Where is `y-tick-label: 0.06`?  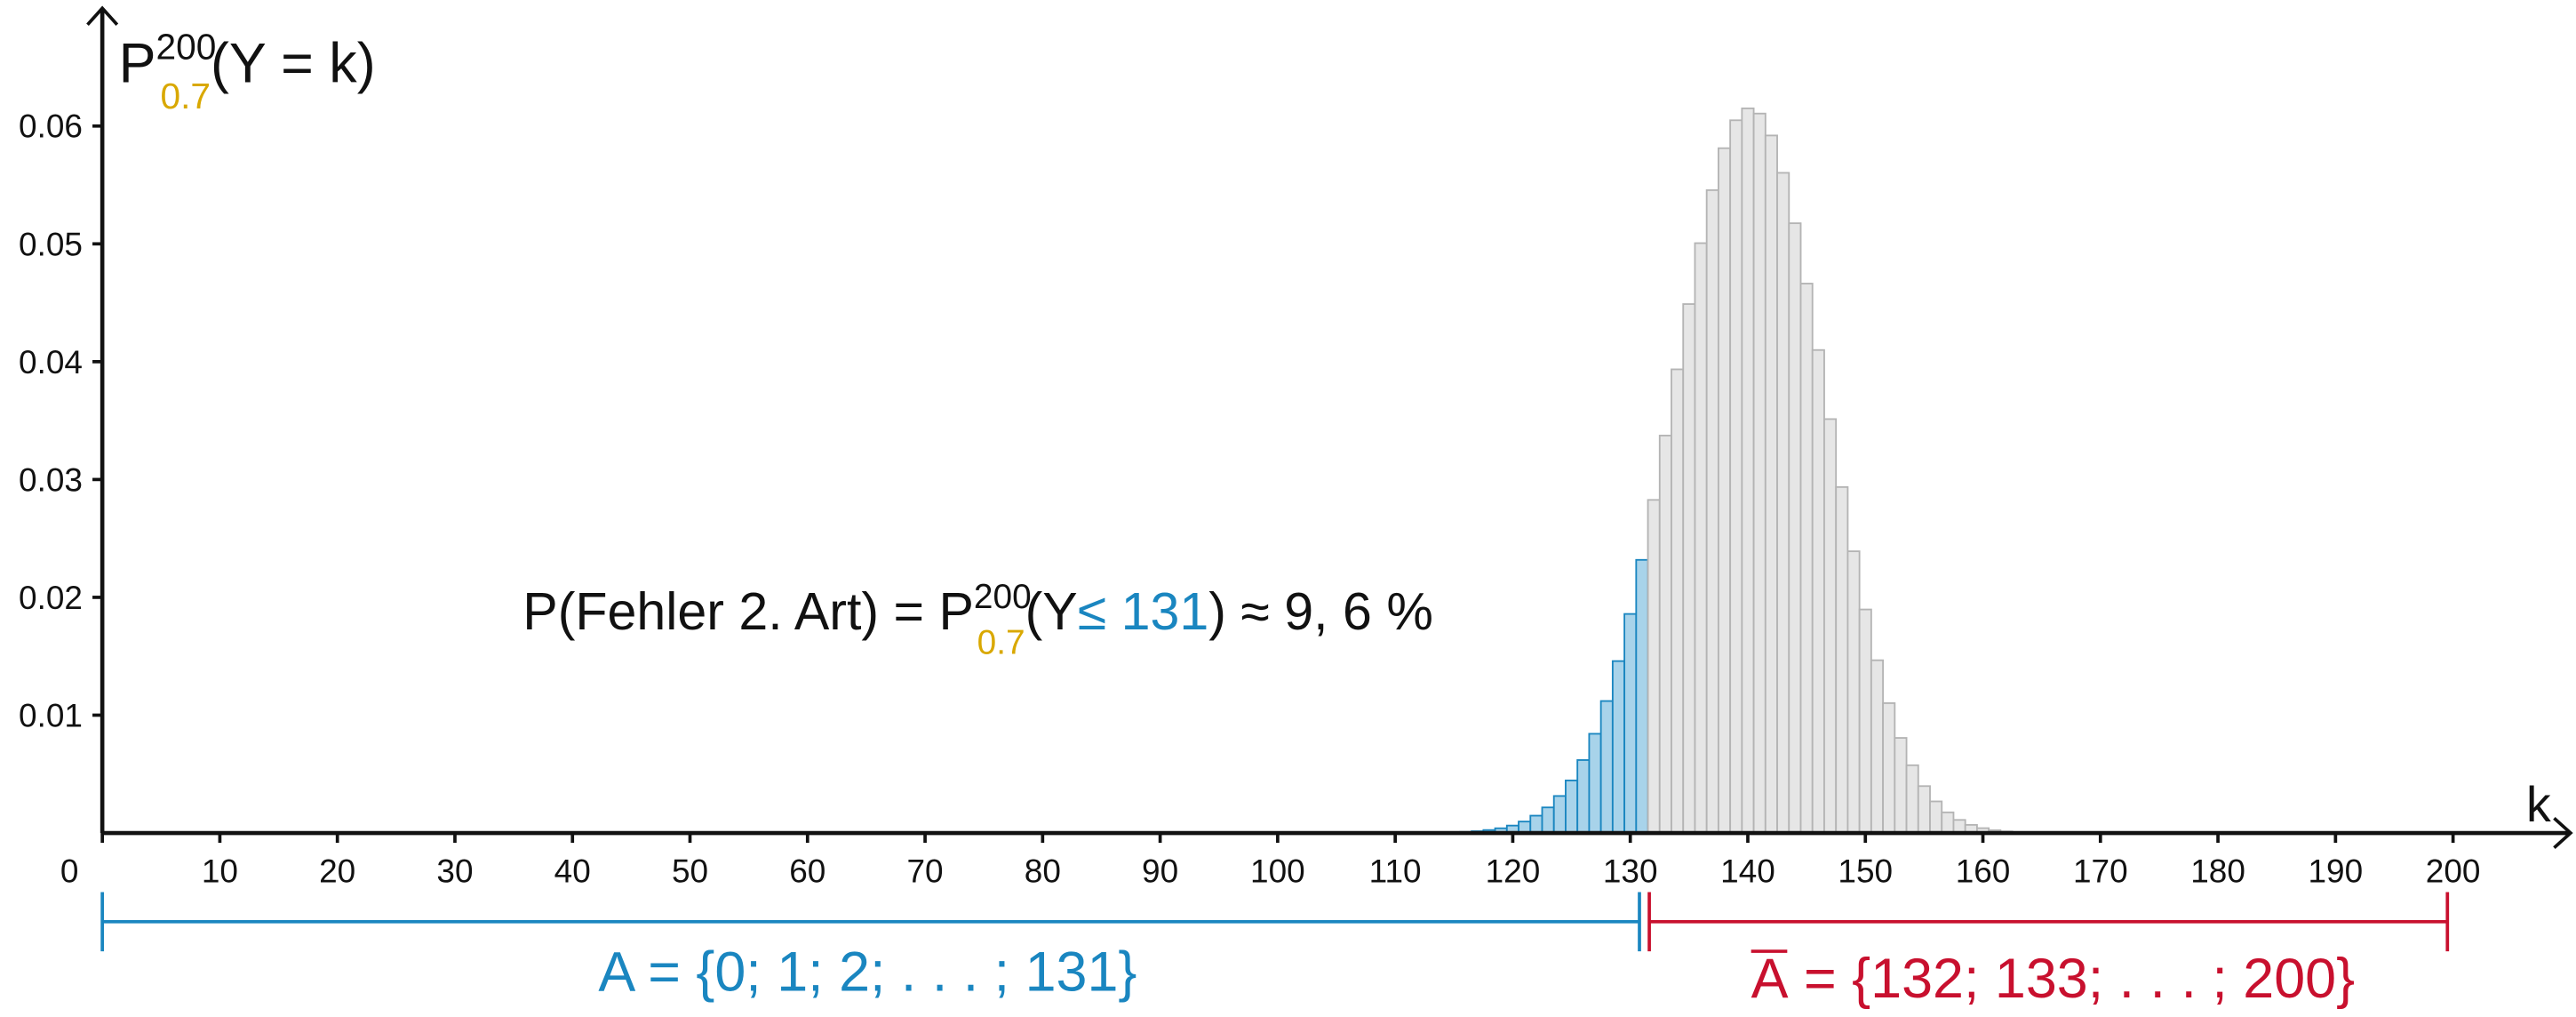 y-tick-label: 0.06 is located at coordinates (51, 126).